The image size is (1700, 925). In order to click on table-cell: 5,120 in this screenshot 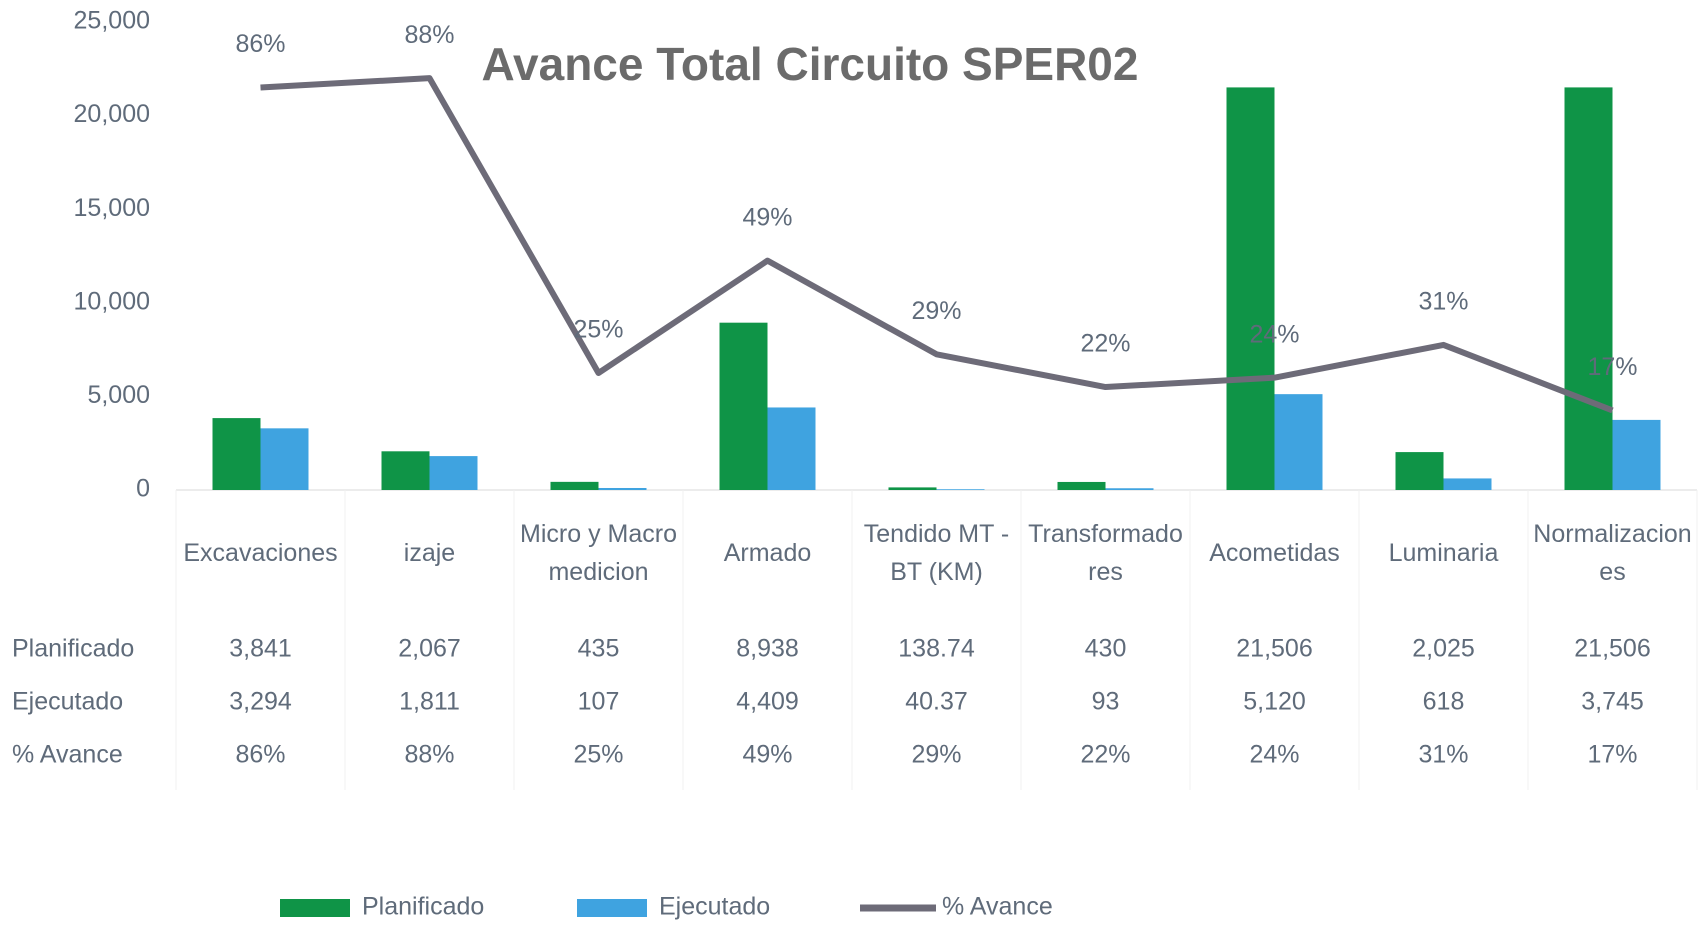, I will do `click(1274, 702)`.